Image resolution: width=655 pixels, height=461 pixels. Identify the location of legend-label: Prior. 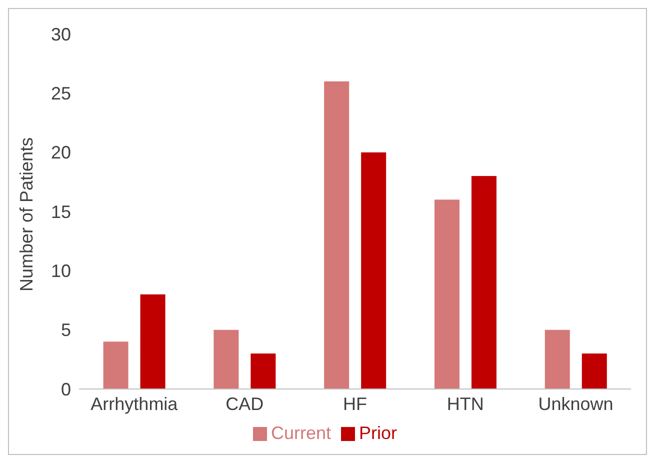
(378, 433).